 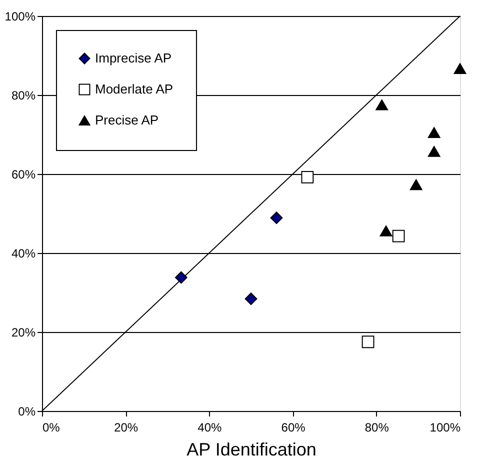 I want to click on x-tick-label: 20%, so click(x=126, y=427).